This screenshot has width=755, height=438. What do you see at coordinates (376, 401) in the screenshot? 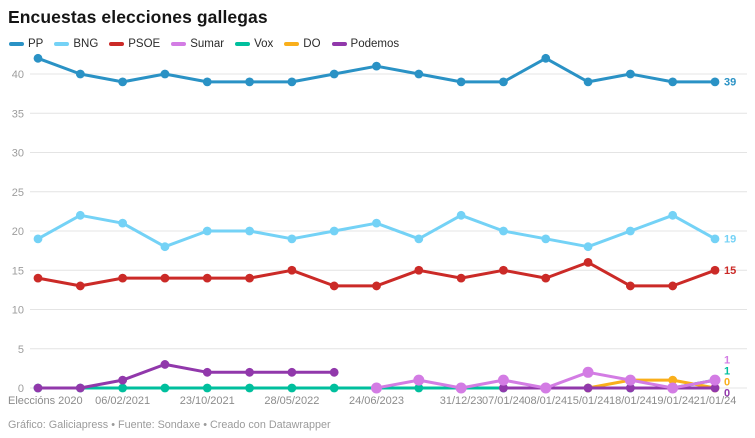
I see `x-axis-tick-label: 24/06/2023` at bounding box center [376, 401].